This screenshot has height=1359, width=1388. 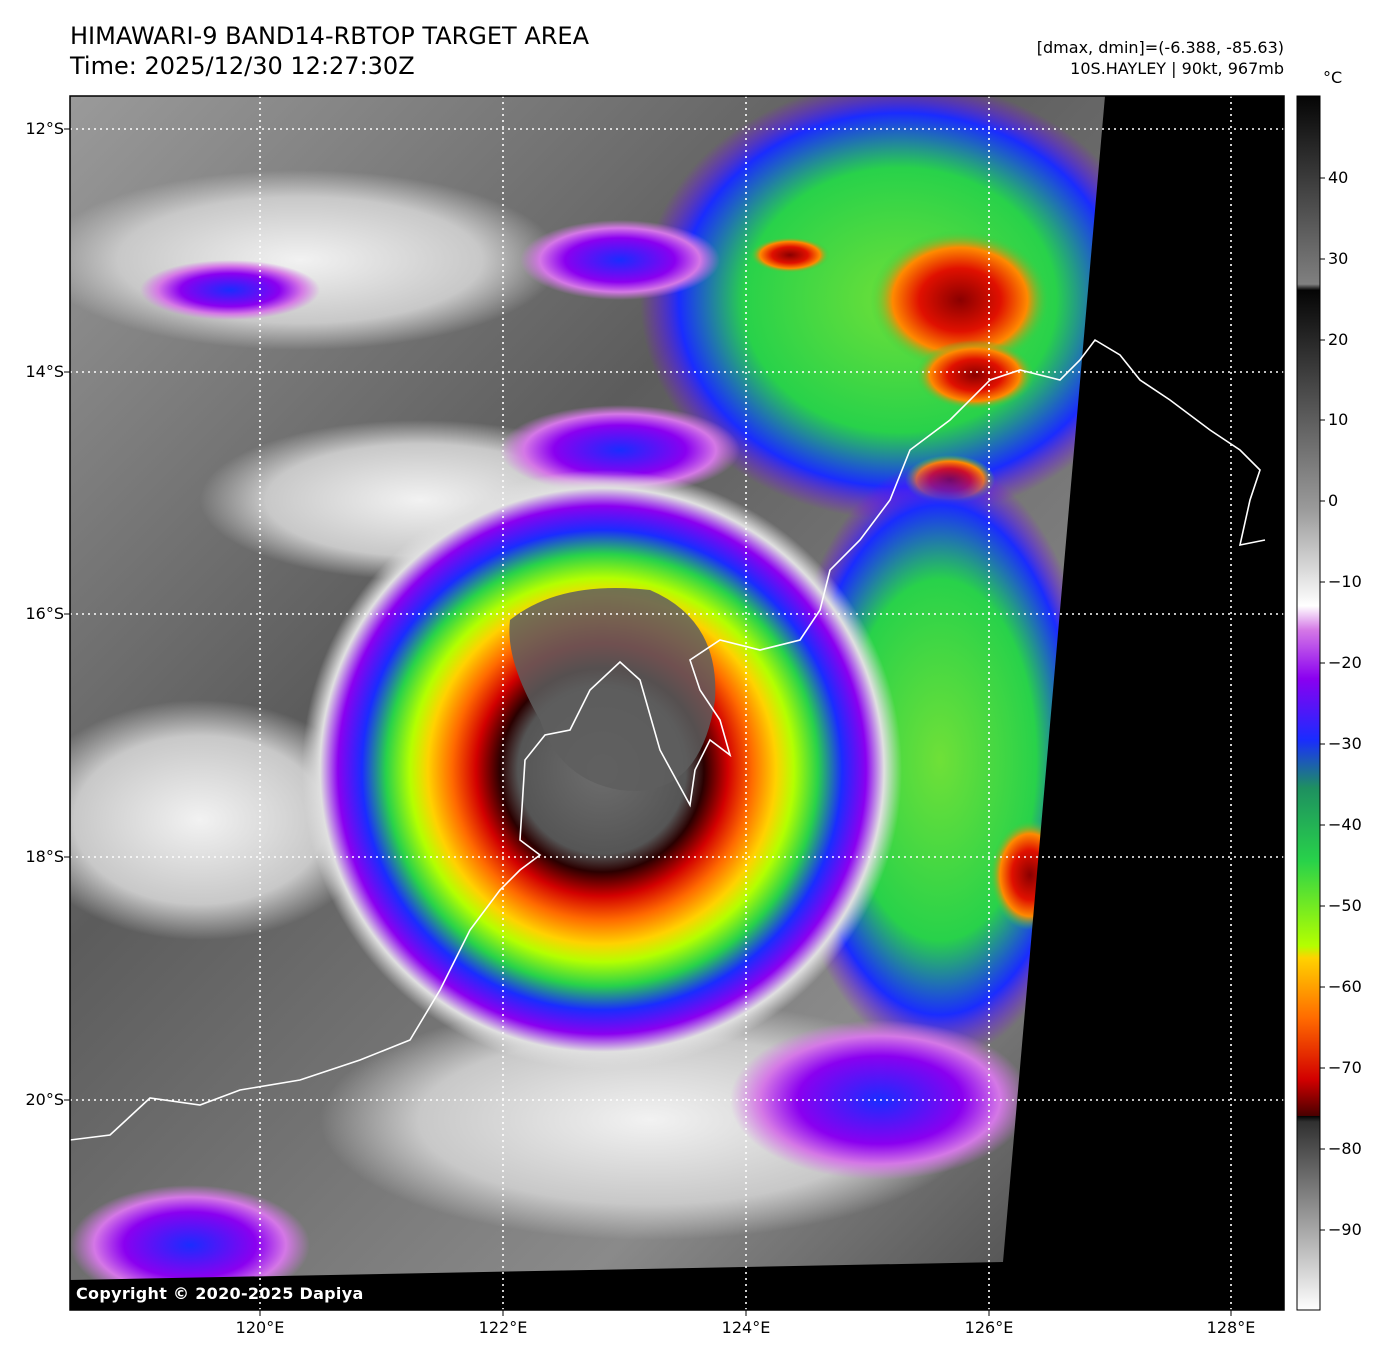 I want to click on chart-title: HIMAWARI-9 BAND14-RBTOP TARGET AREA, so click(x=330, y=36).